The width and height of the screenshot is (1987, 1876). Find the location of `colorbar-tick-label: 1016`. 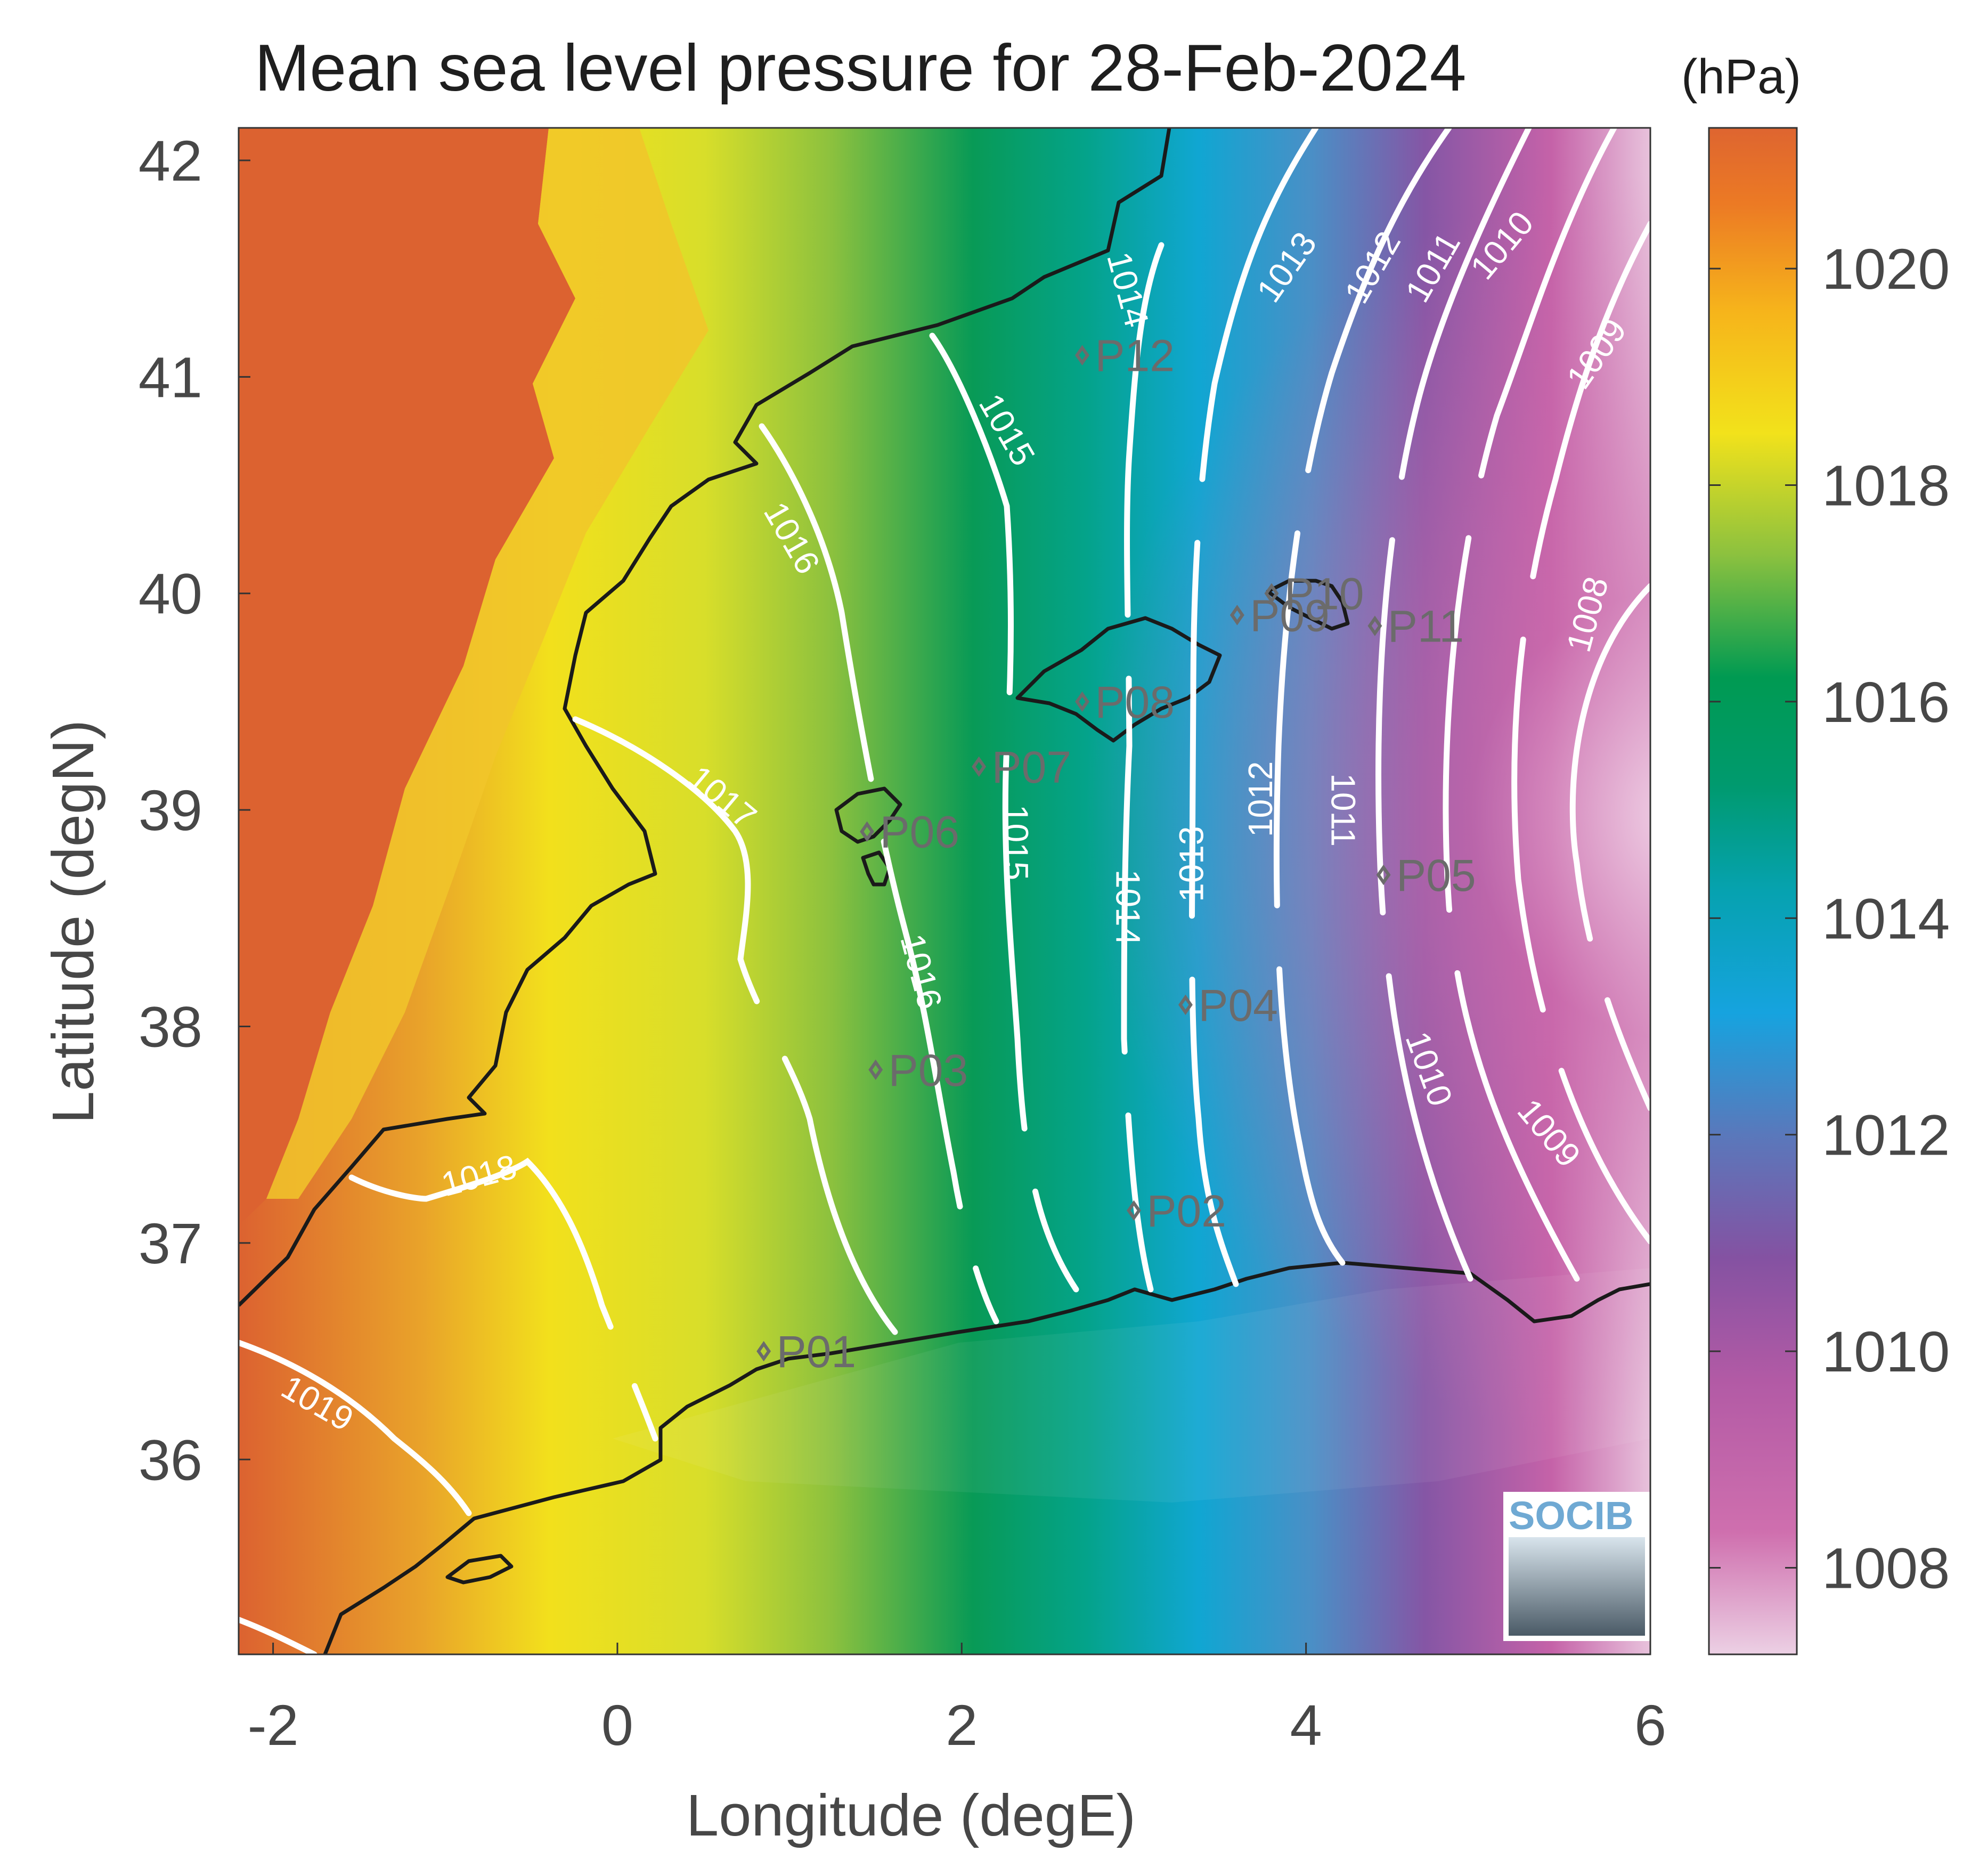

colorbar-tick-label: 1016 is located at coordinates (1886, 702).